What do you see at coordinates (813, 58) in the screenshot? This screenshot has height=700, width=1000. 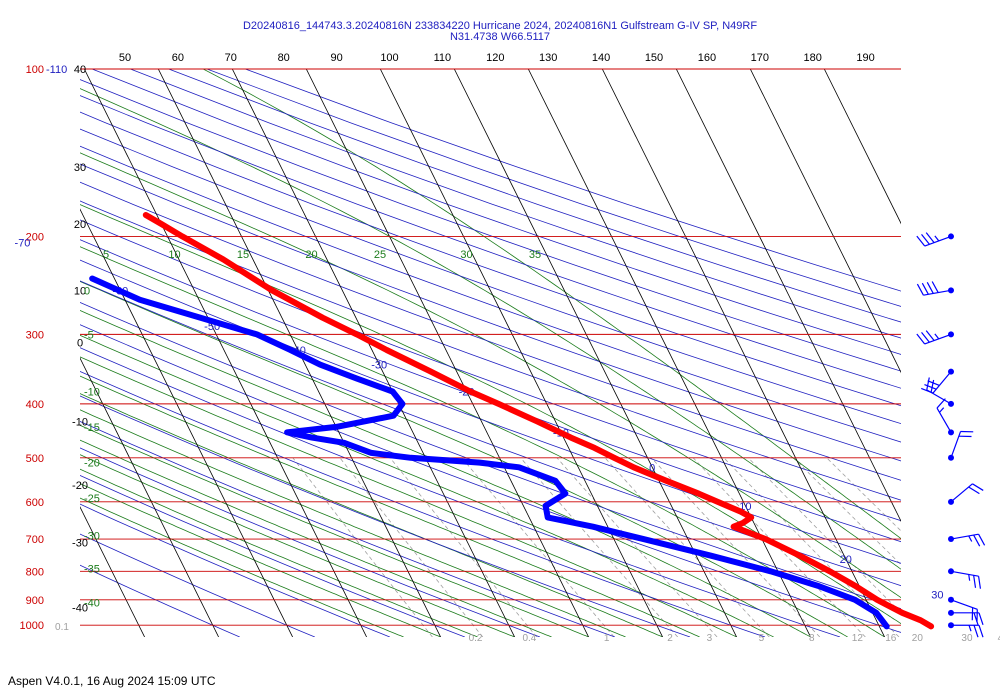 I see `top-axis-label: 180` at bounding box center [813, 58].